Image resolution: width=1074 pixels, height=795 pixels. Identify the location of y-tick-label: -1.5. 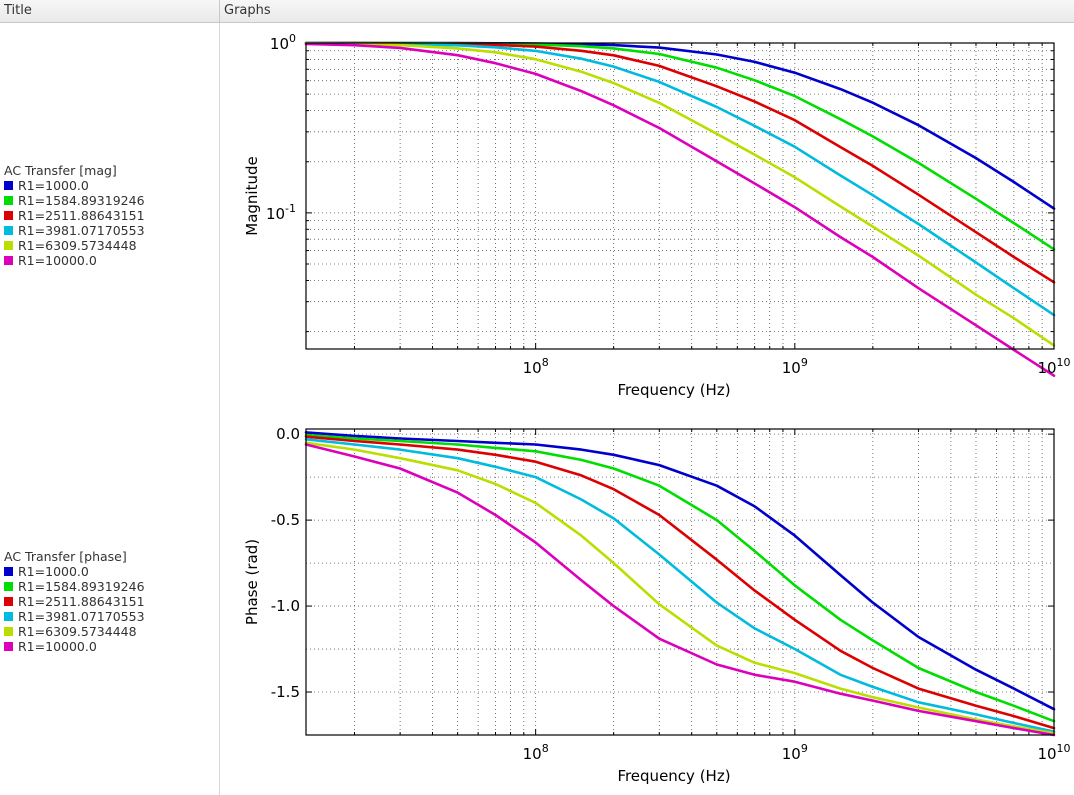
(285, 692).